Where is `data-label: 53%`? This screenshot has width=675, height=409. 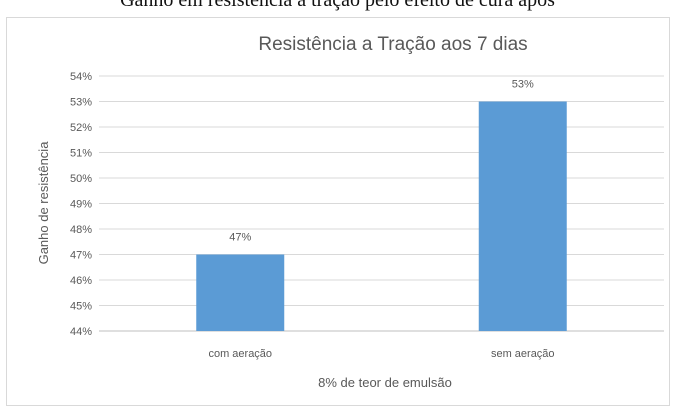 data-label: 53% is located at coordinates (523, 85).